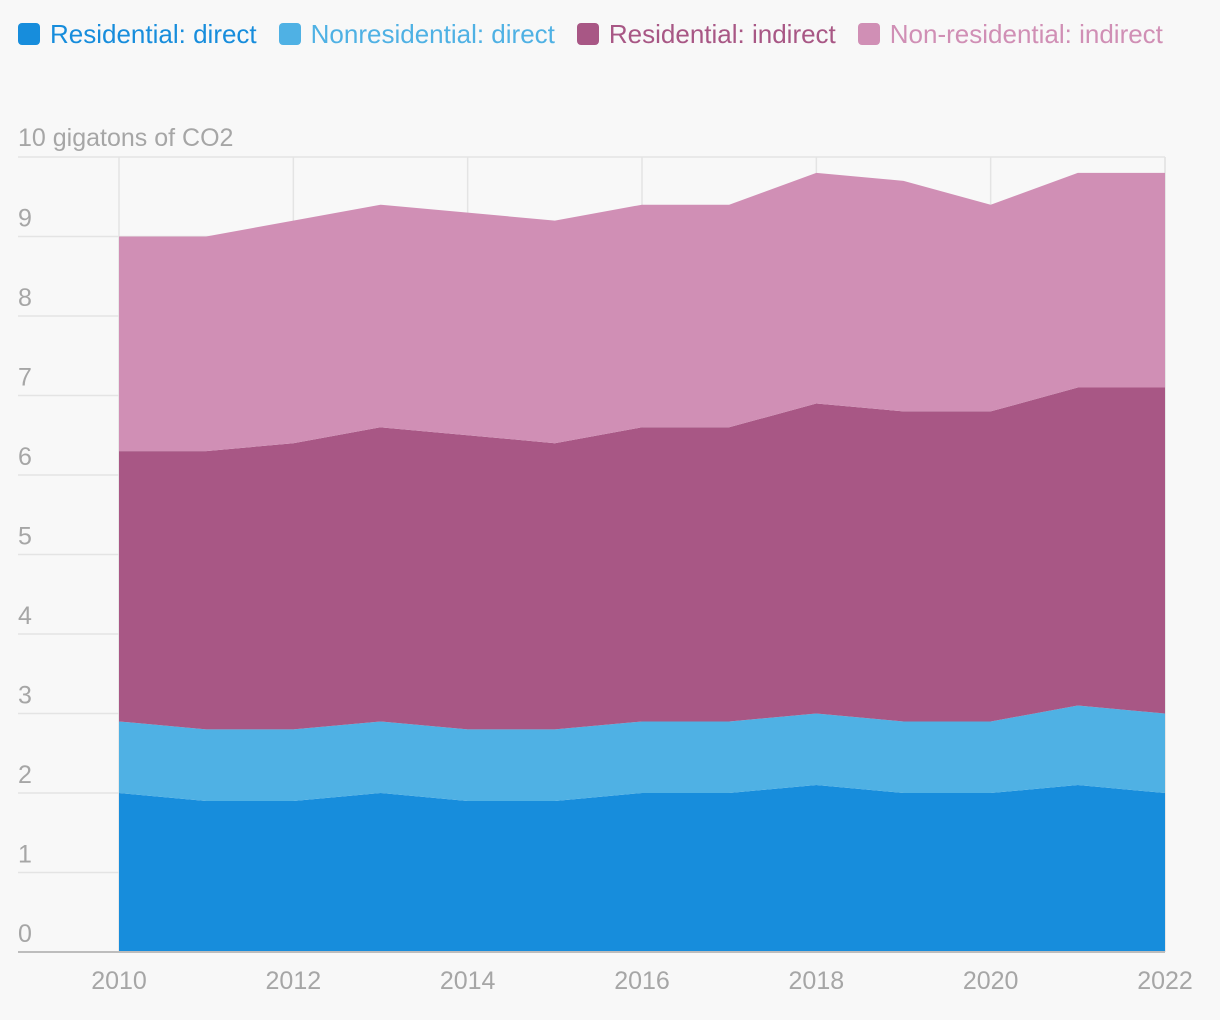  What do you see at coordinates (991, 981) in the screenshot?
I see `x-tick-label-2020: 2020` at bounding box center [991, 981].